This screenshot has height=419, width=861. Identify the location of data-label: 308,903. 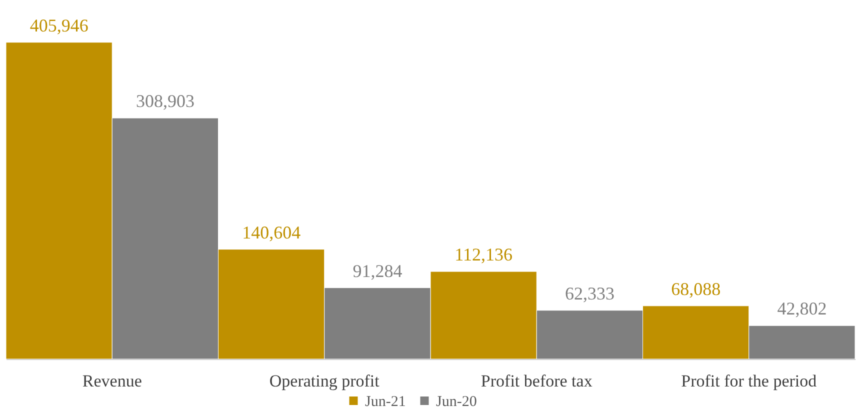
(165, 101).